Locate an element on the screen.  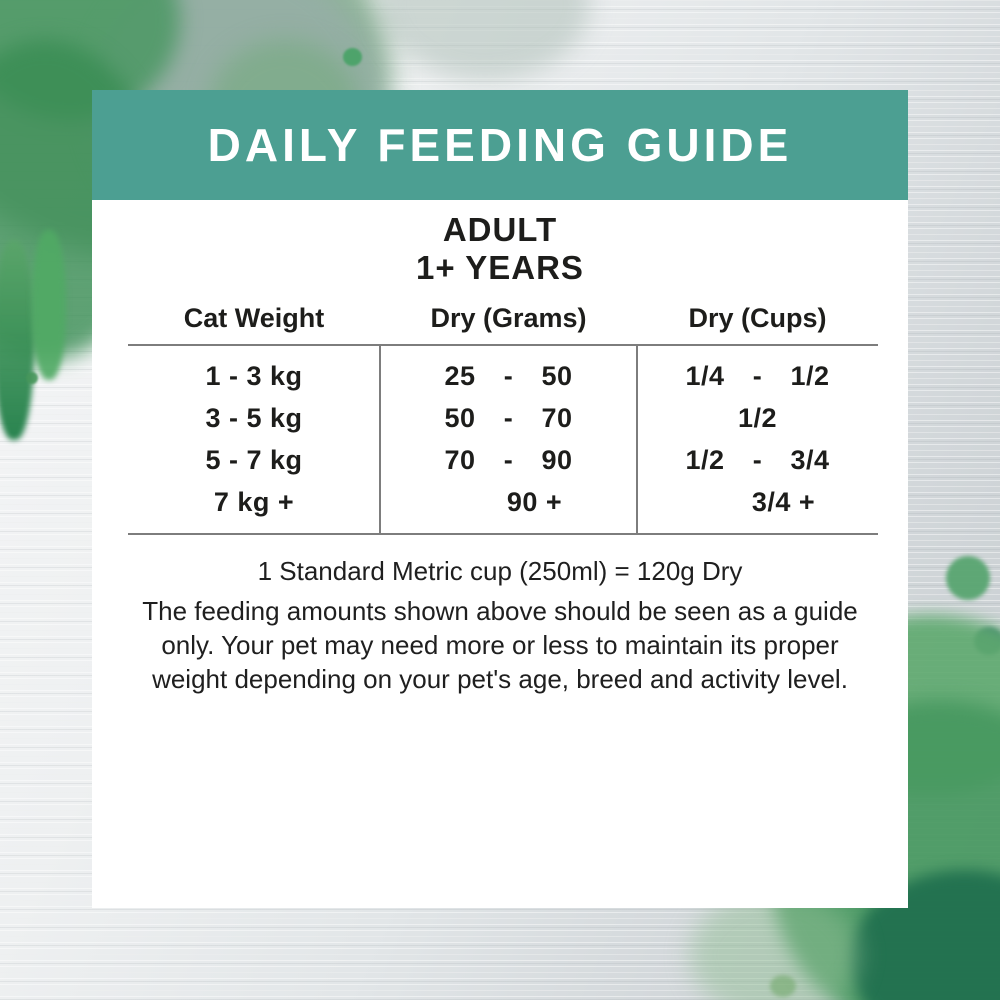
cups-cell: 1/2 is located at coordinates (757, 418).